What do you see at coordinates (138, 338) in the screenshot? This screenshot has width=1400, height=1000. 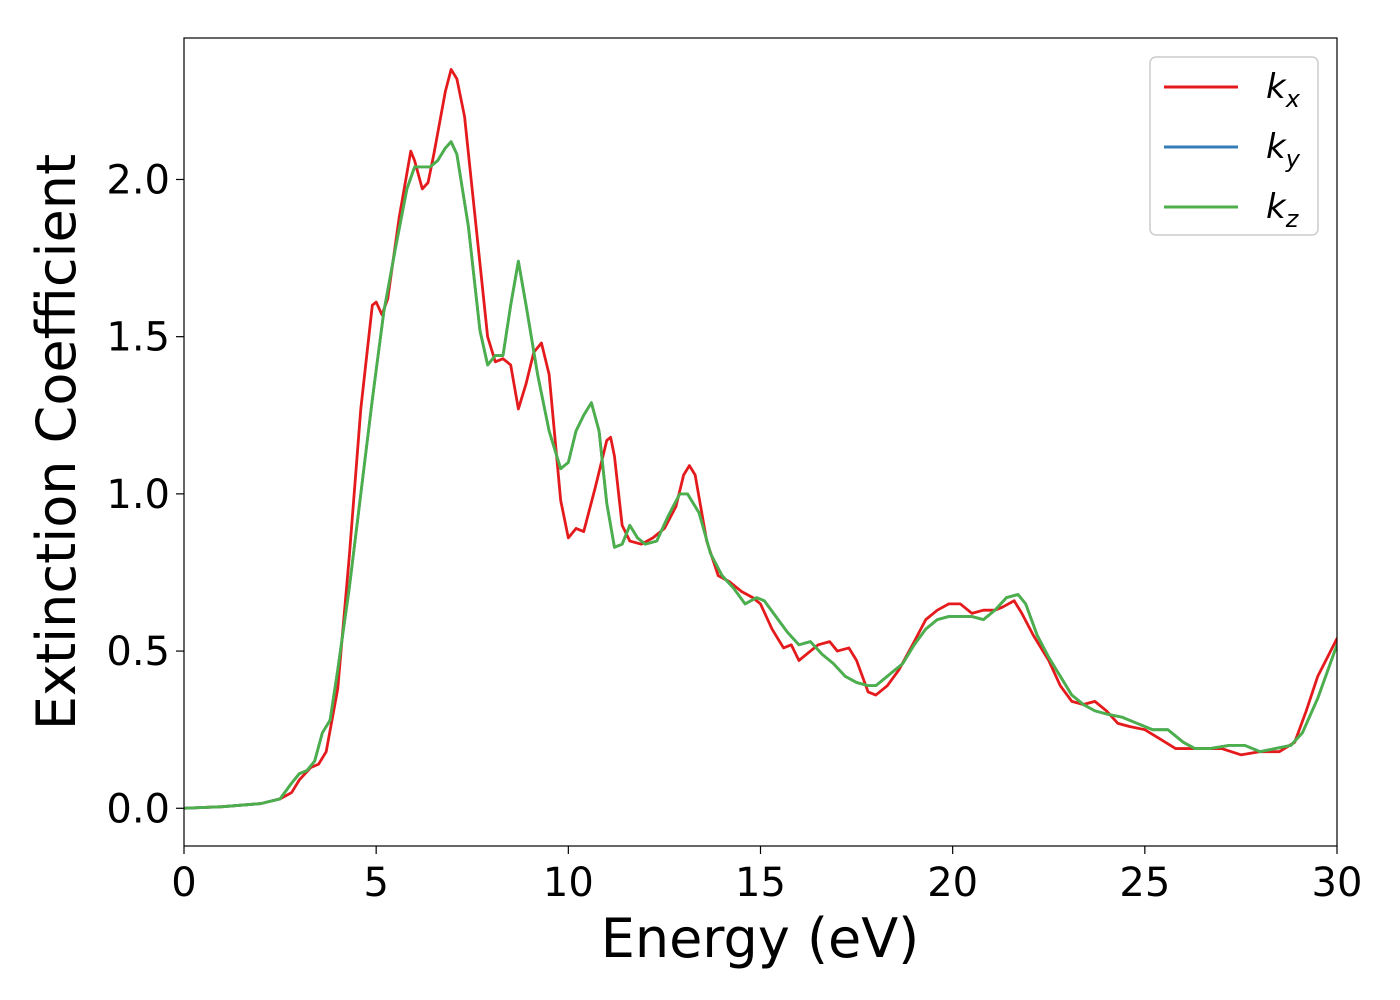 I see `y-tick-label: 1.5` at bounding box center [138, 338].